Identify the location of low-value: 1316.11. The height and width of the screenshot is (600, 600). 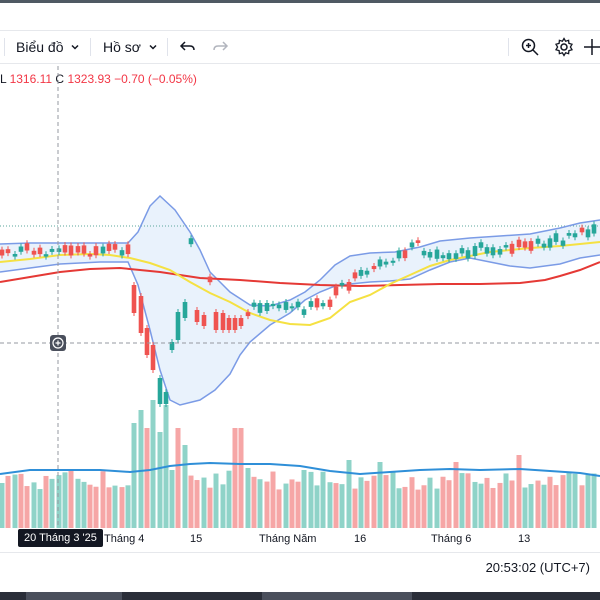
(31, 79).